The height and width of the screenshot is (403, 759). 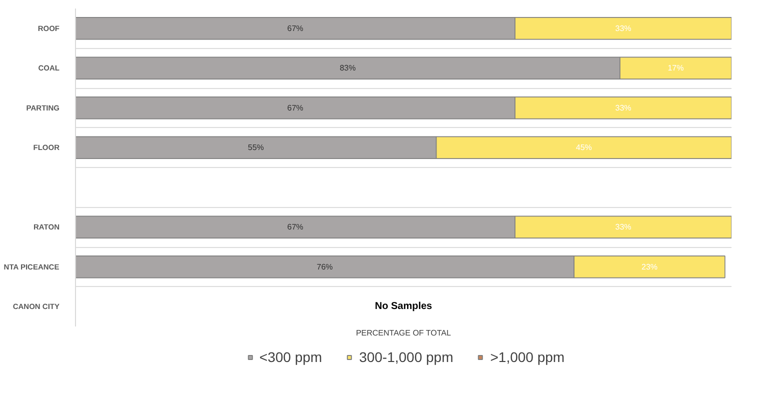 I want to click on data-label: 23%, so click(x=649, y=267).